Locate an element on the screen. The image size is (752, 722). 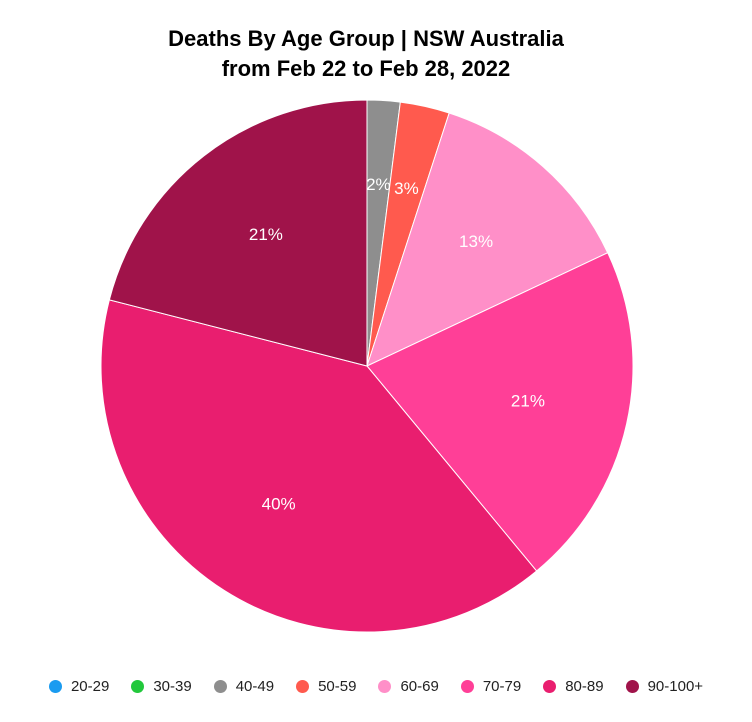
legend-label: 50-59 is located at coordinates (337, 686).